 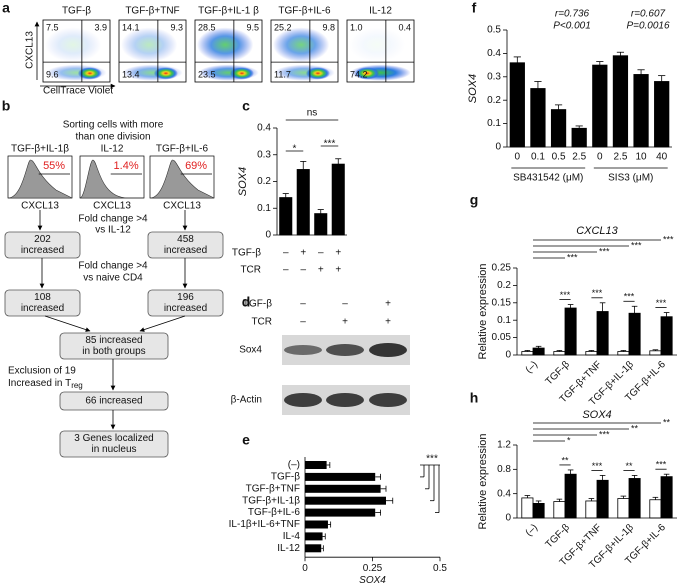 I want to click on condition-label: TCR, so click(x=261, y=322).